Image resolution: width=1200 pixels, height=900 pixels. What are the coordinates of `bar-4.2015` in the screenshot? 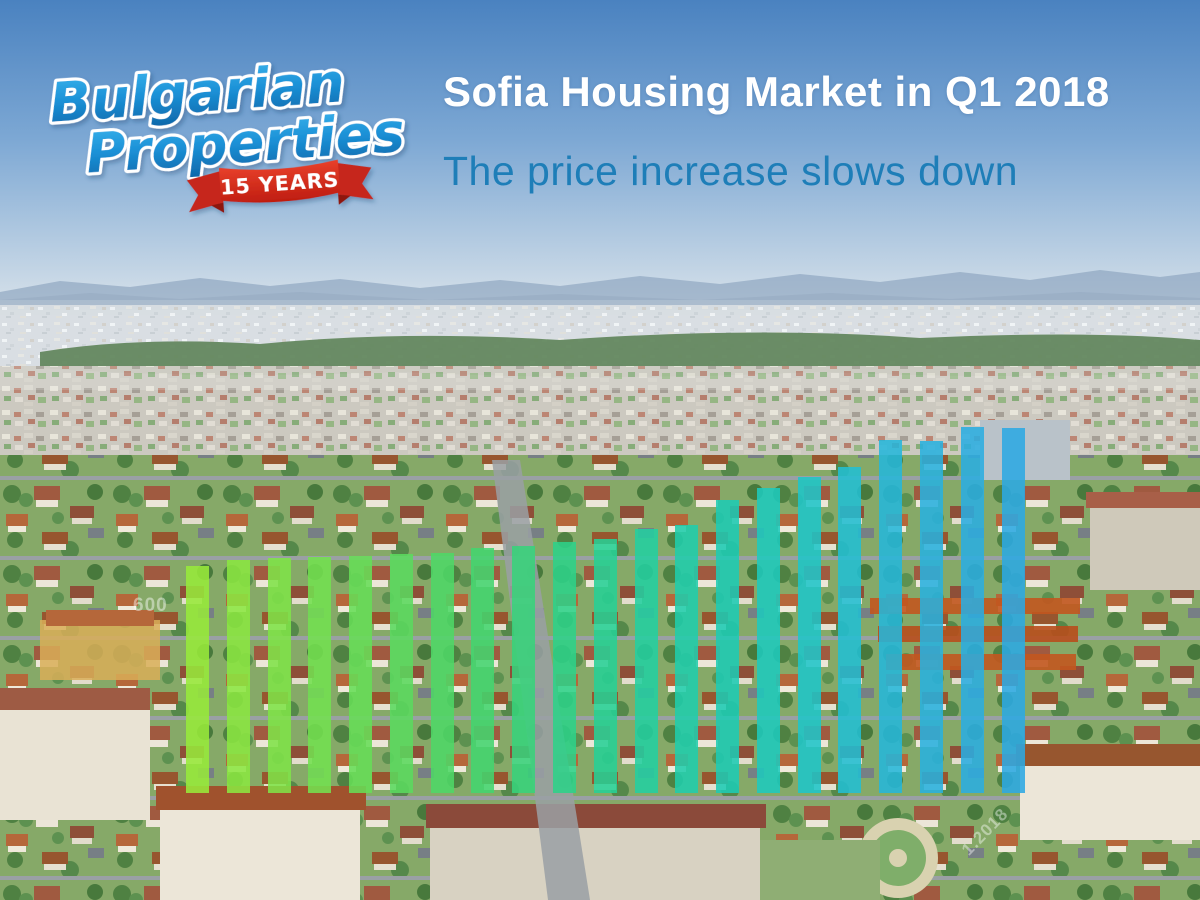 It's located at (646, 661).